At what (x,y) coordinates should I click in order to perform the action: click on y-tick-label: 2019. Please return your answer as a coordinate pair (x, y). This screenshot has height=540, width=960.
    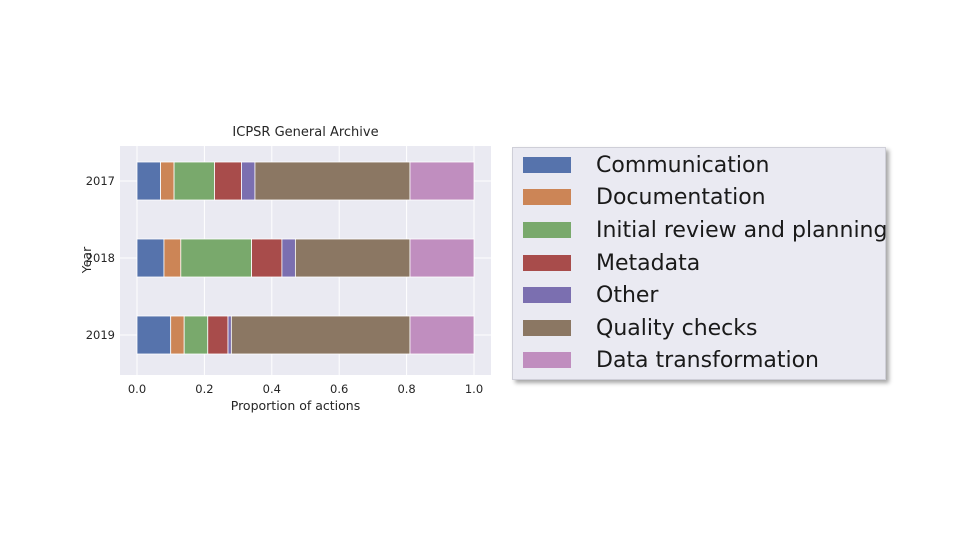
    Looking at the image, I should click on (100, 335).